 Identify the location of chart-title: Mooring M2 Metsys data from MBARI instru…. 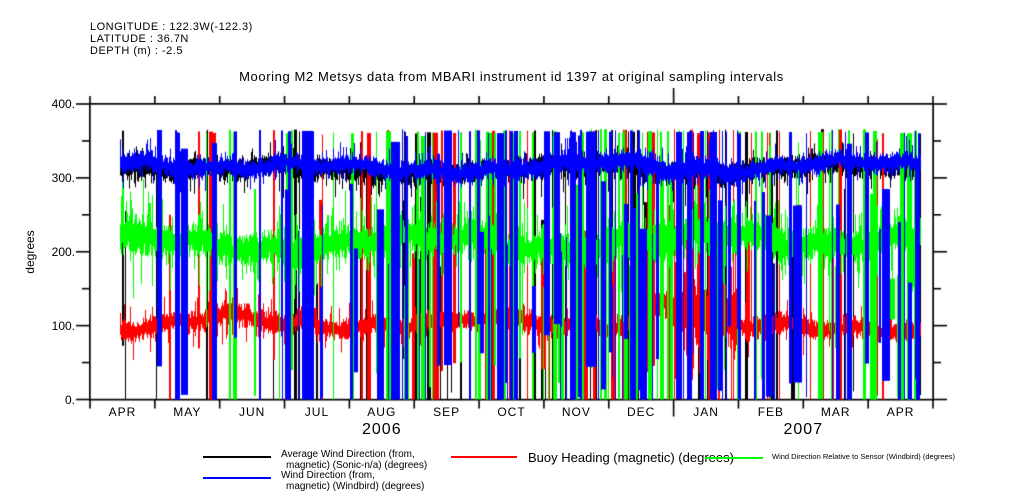
(511, 76).